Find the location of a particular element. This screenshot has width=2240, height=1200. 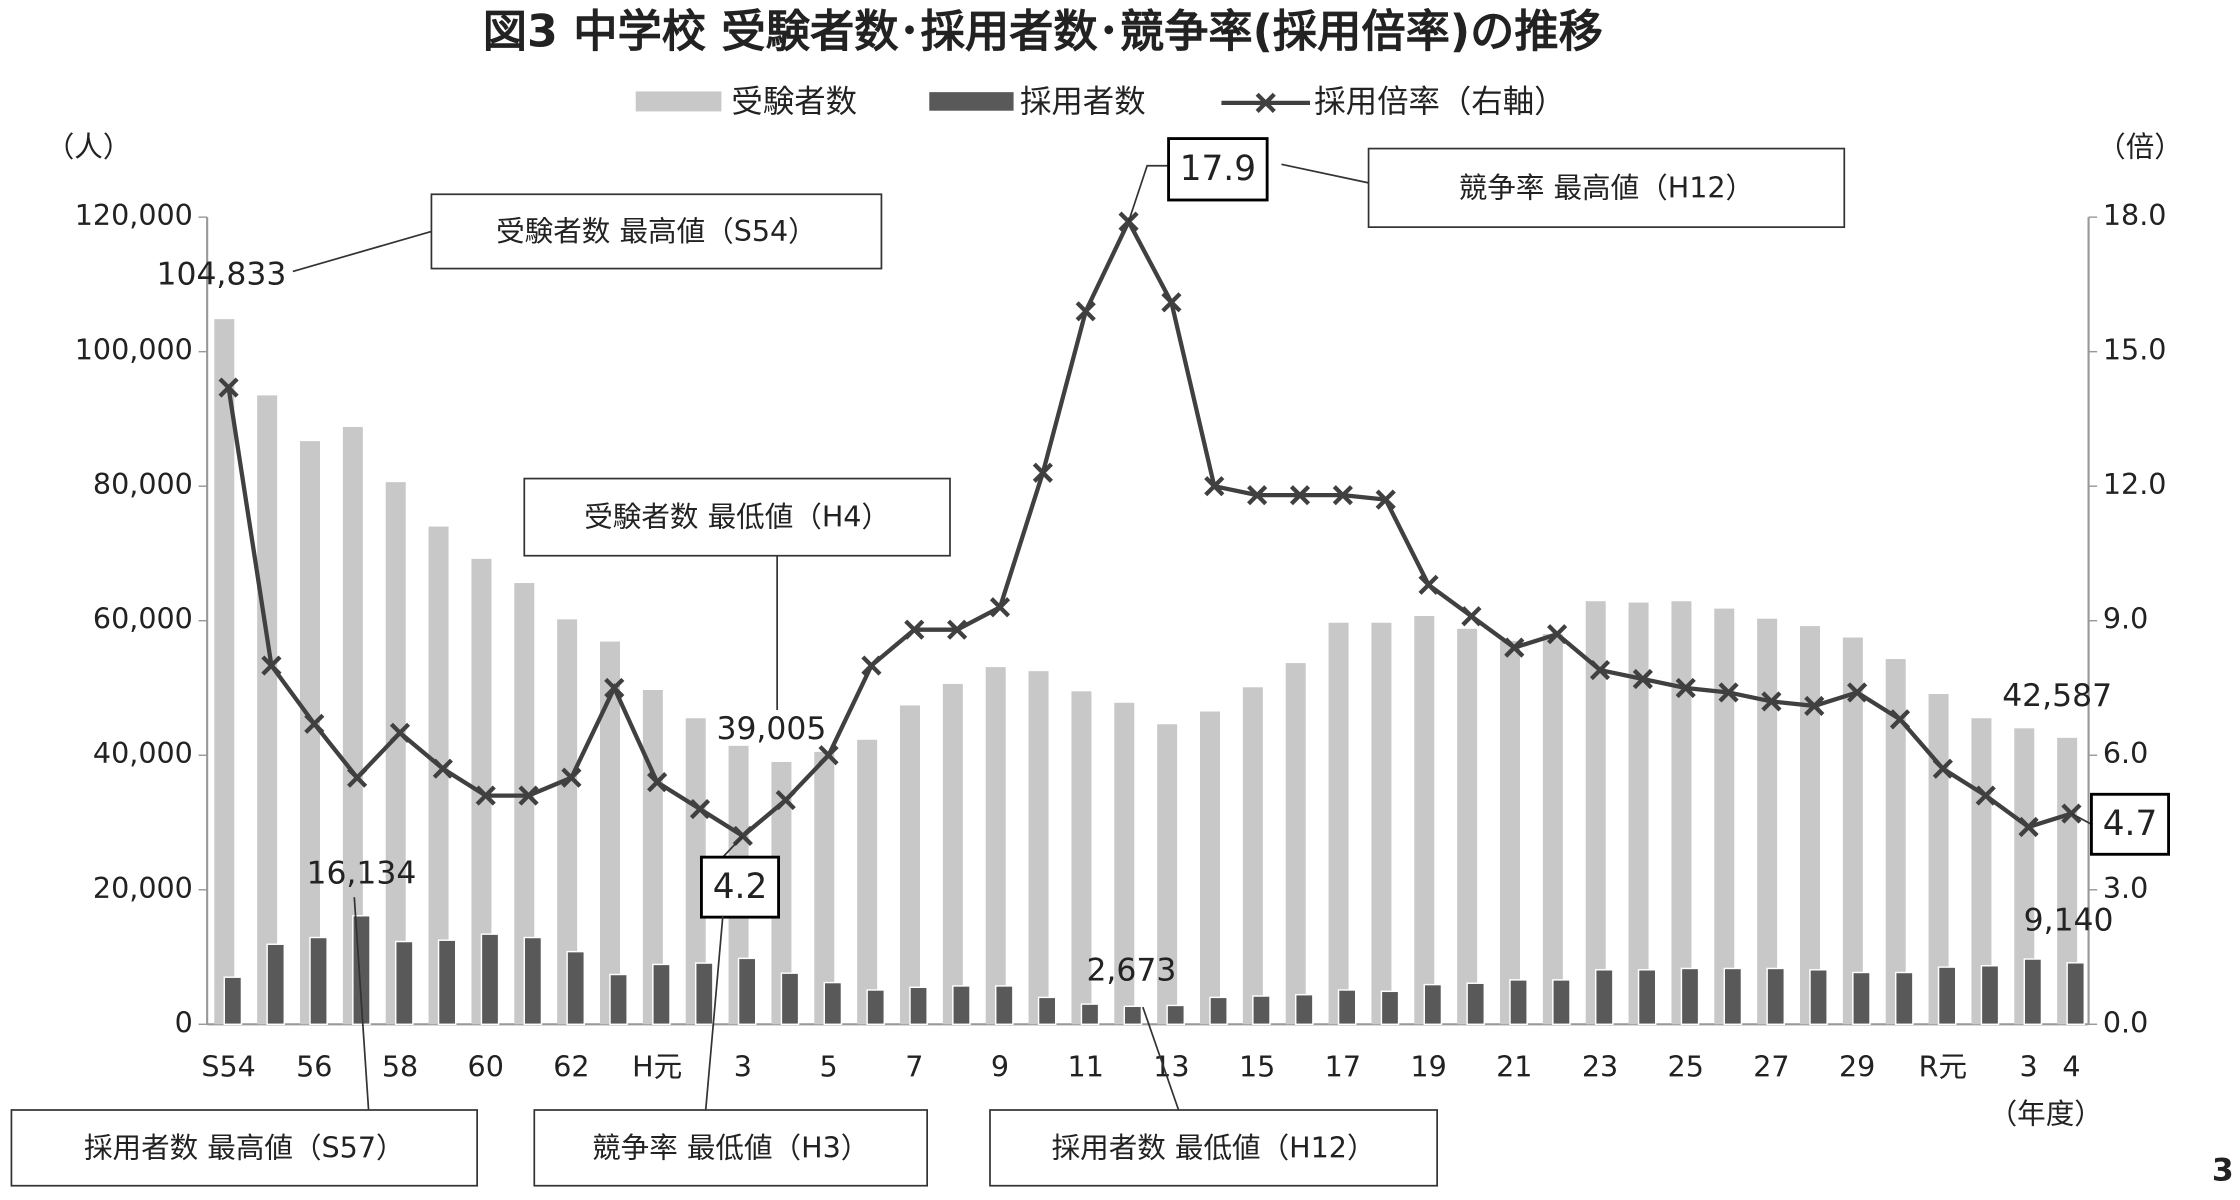

x-tick-label: 11 is located at coordinates (1086, 1067).